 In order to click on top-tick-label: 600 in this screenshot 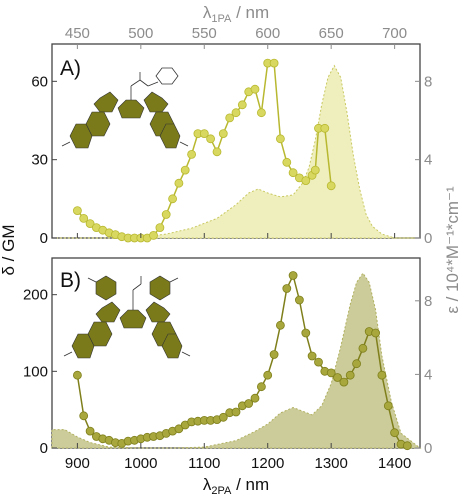, I will do `click(267, 33)`.